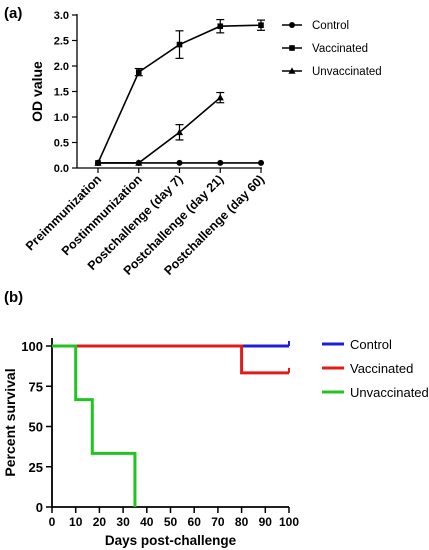 The image size is (429, 550). What do you see at coordinates (61, 118) in the screenshot?
I see `y-tick-label: 1.0` at bounding box center [61, 118].